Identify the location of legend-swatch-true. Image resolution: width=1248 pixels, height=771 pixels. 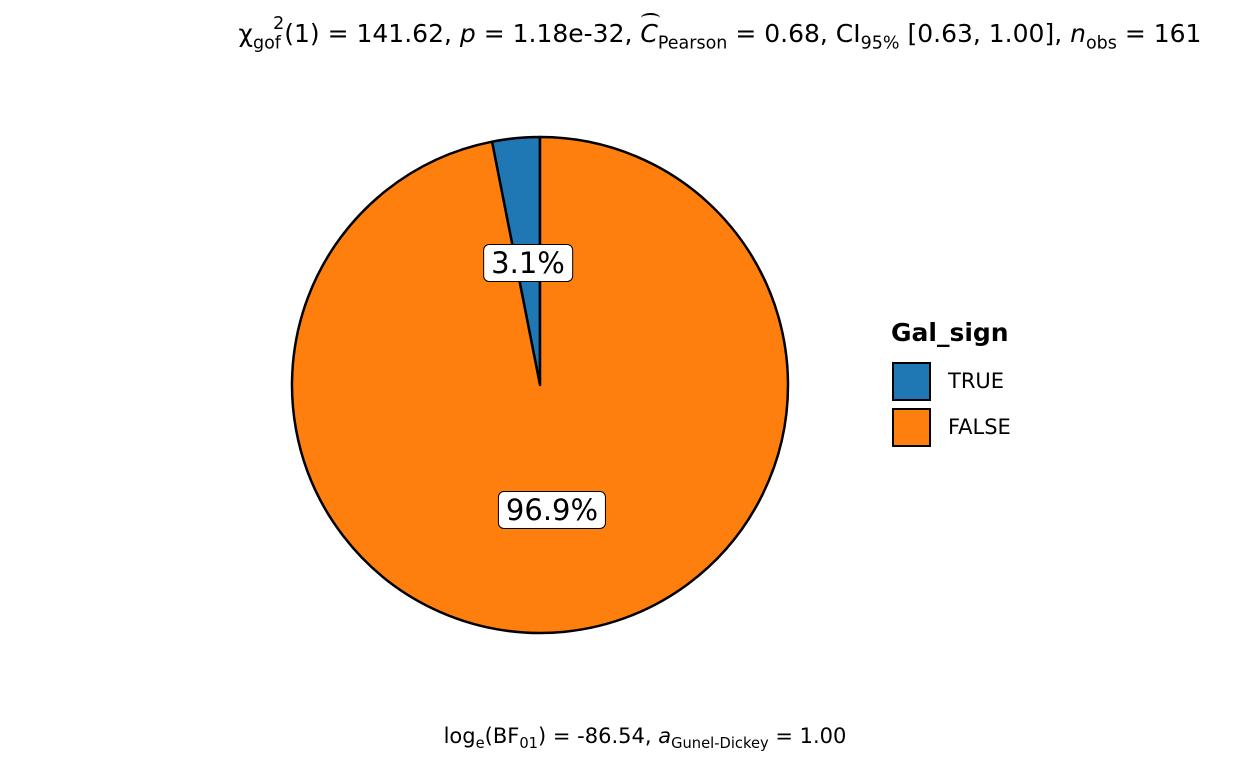
(911, 381).